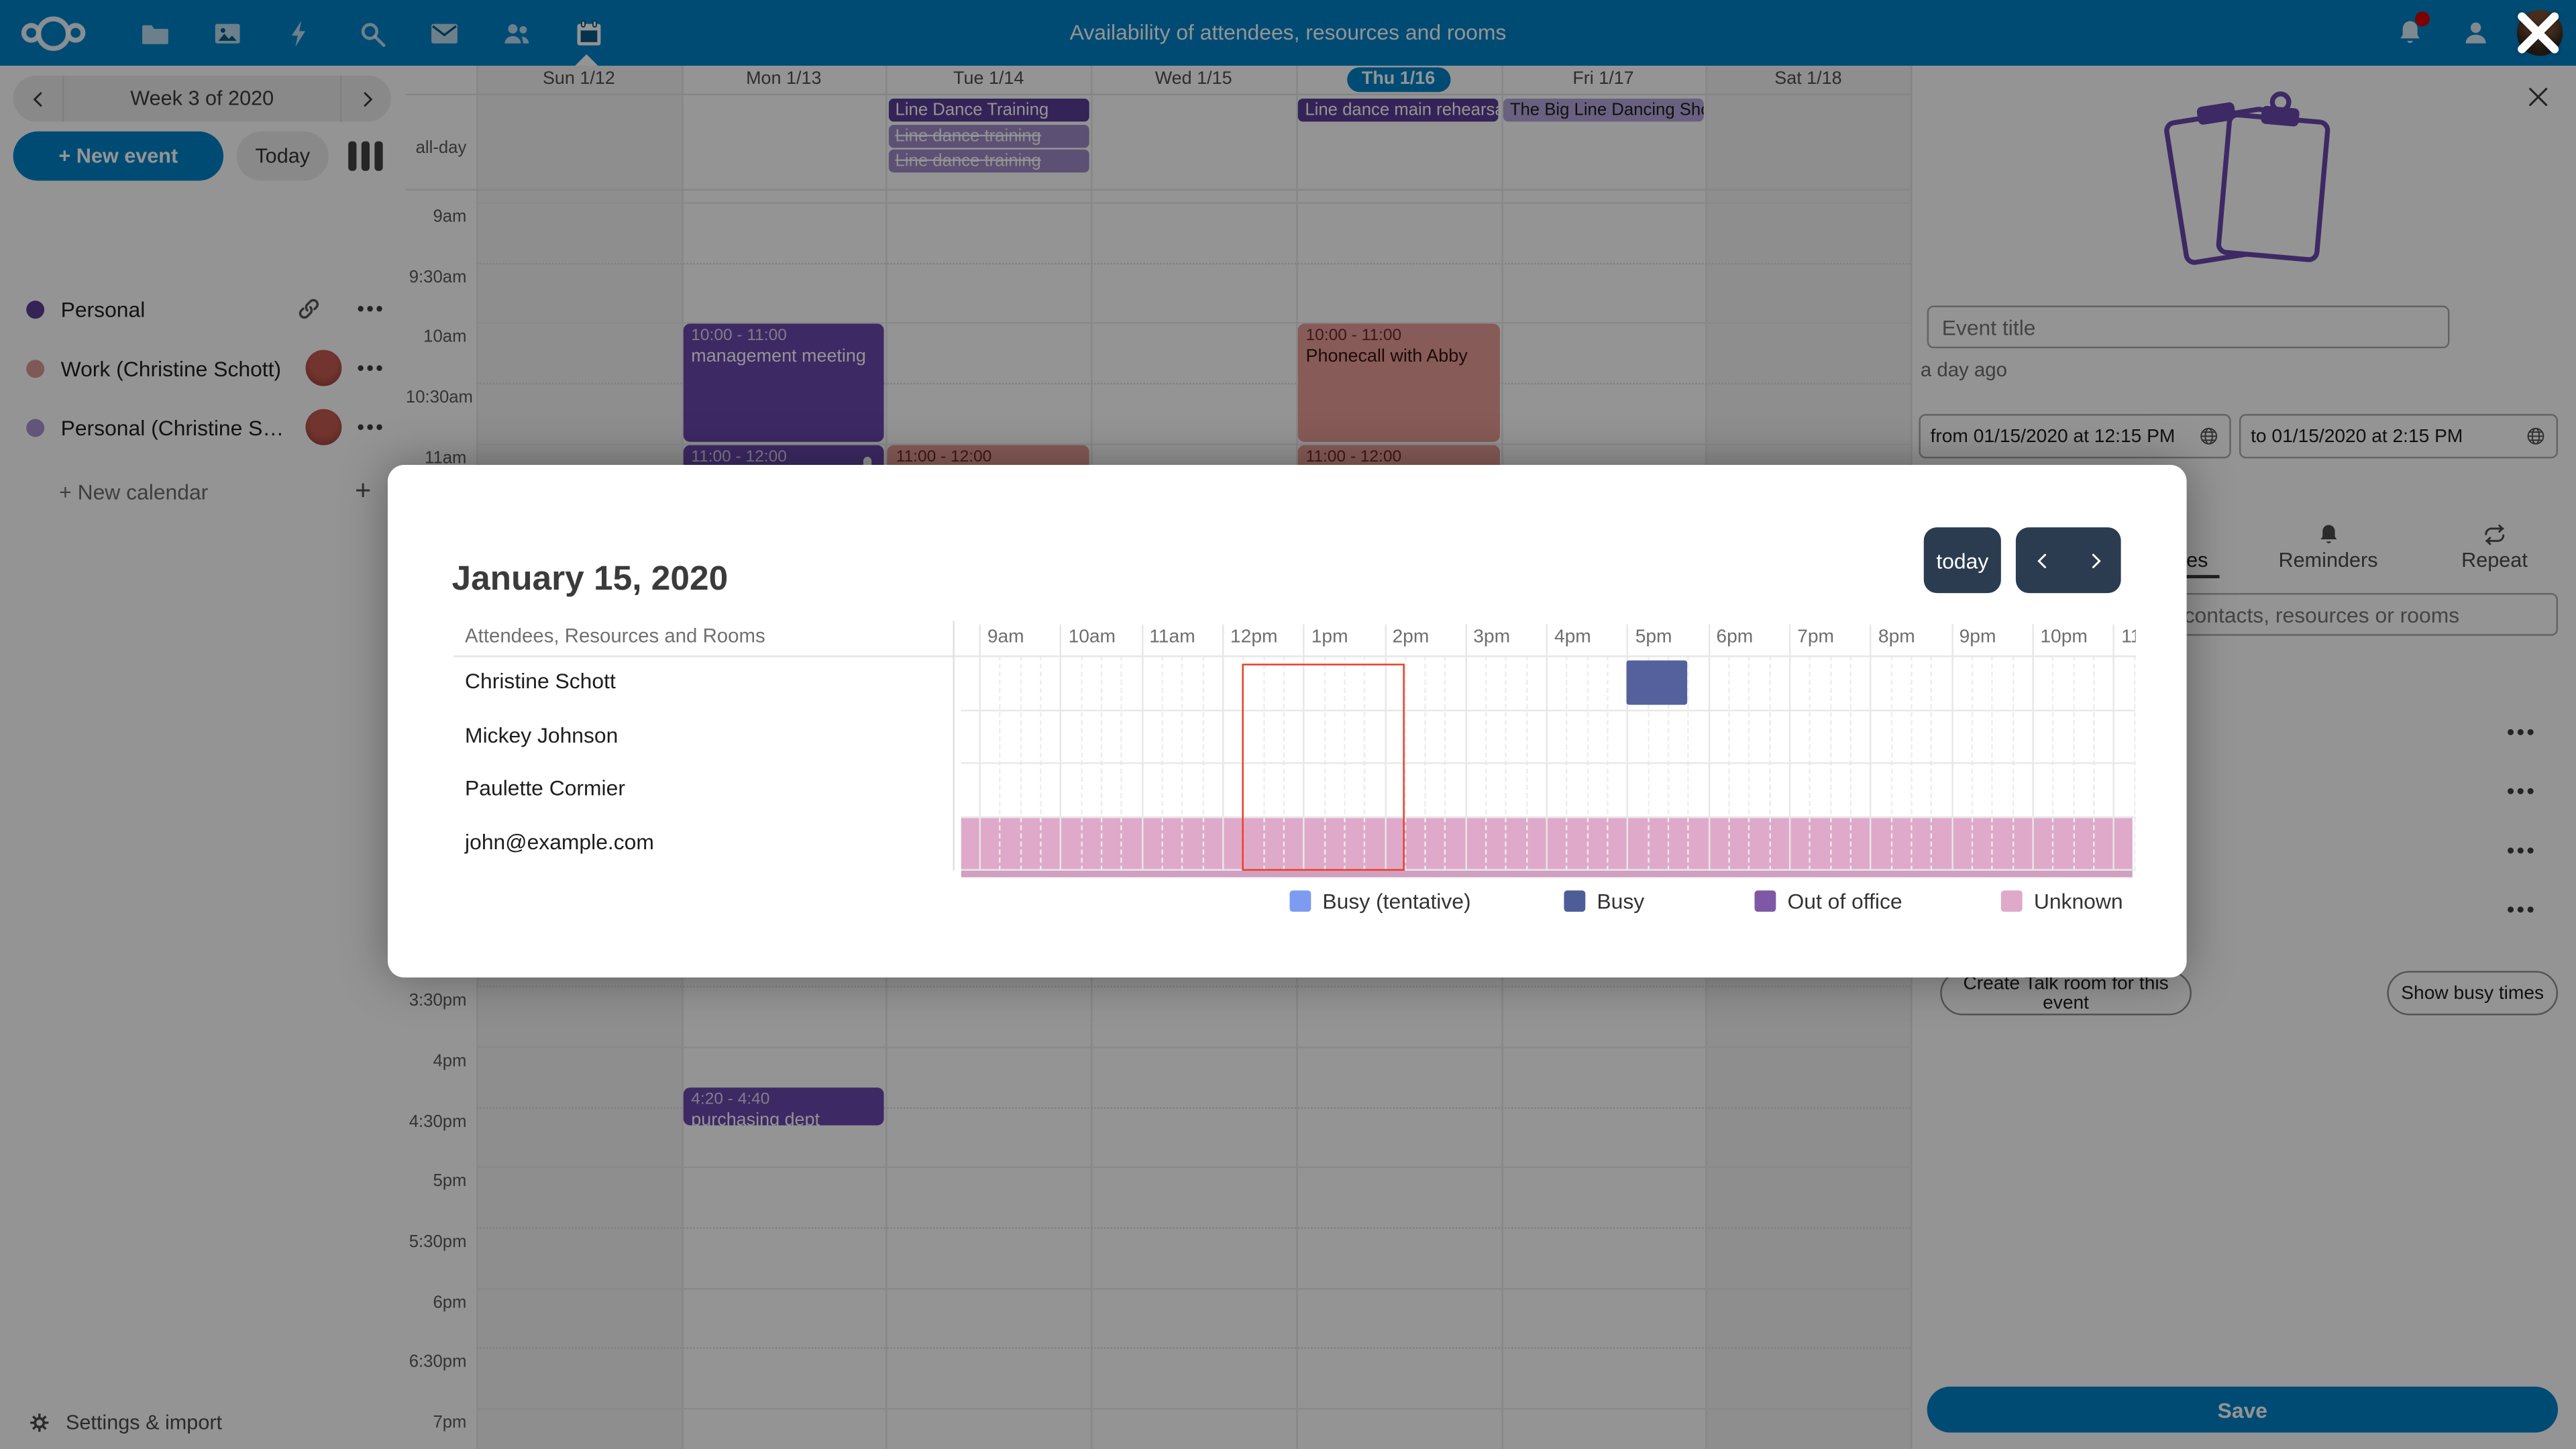  Describe the element at coordinates (203, 427) in the screenshot. I see `calendar-list-item: Personal (Christine Schott)•••` at that location.